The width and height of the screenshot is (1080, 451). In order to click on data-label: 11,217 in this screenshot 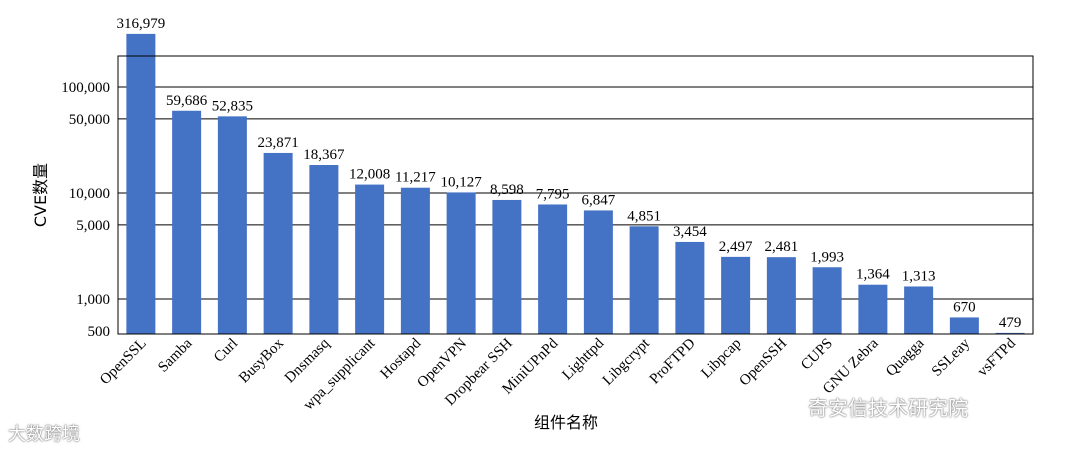, I will do `click(415, 178)`.